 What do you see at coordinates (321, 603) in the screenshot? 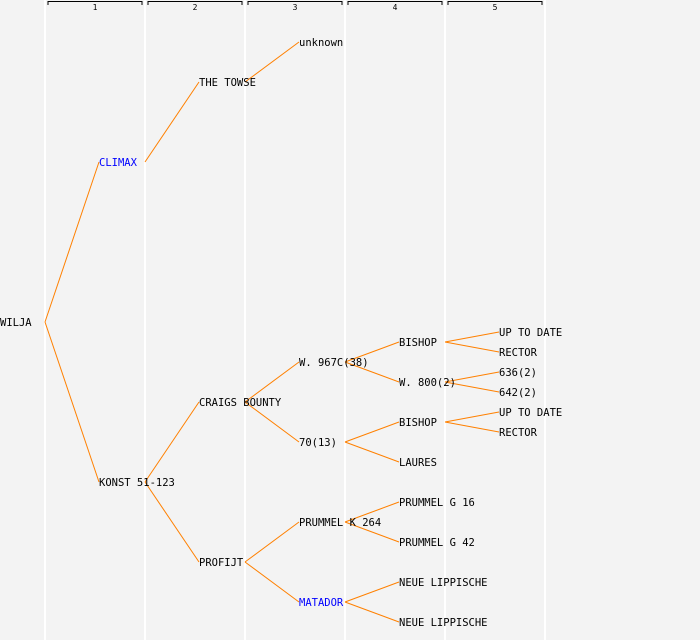
I see `pedigree-node: MATADOR` at bounding box center [321, 603].